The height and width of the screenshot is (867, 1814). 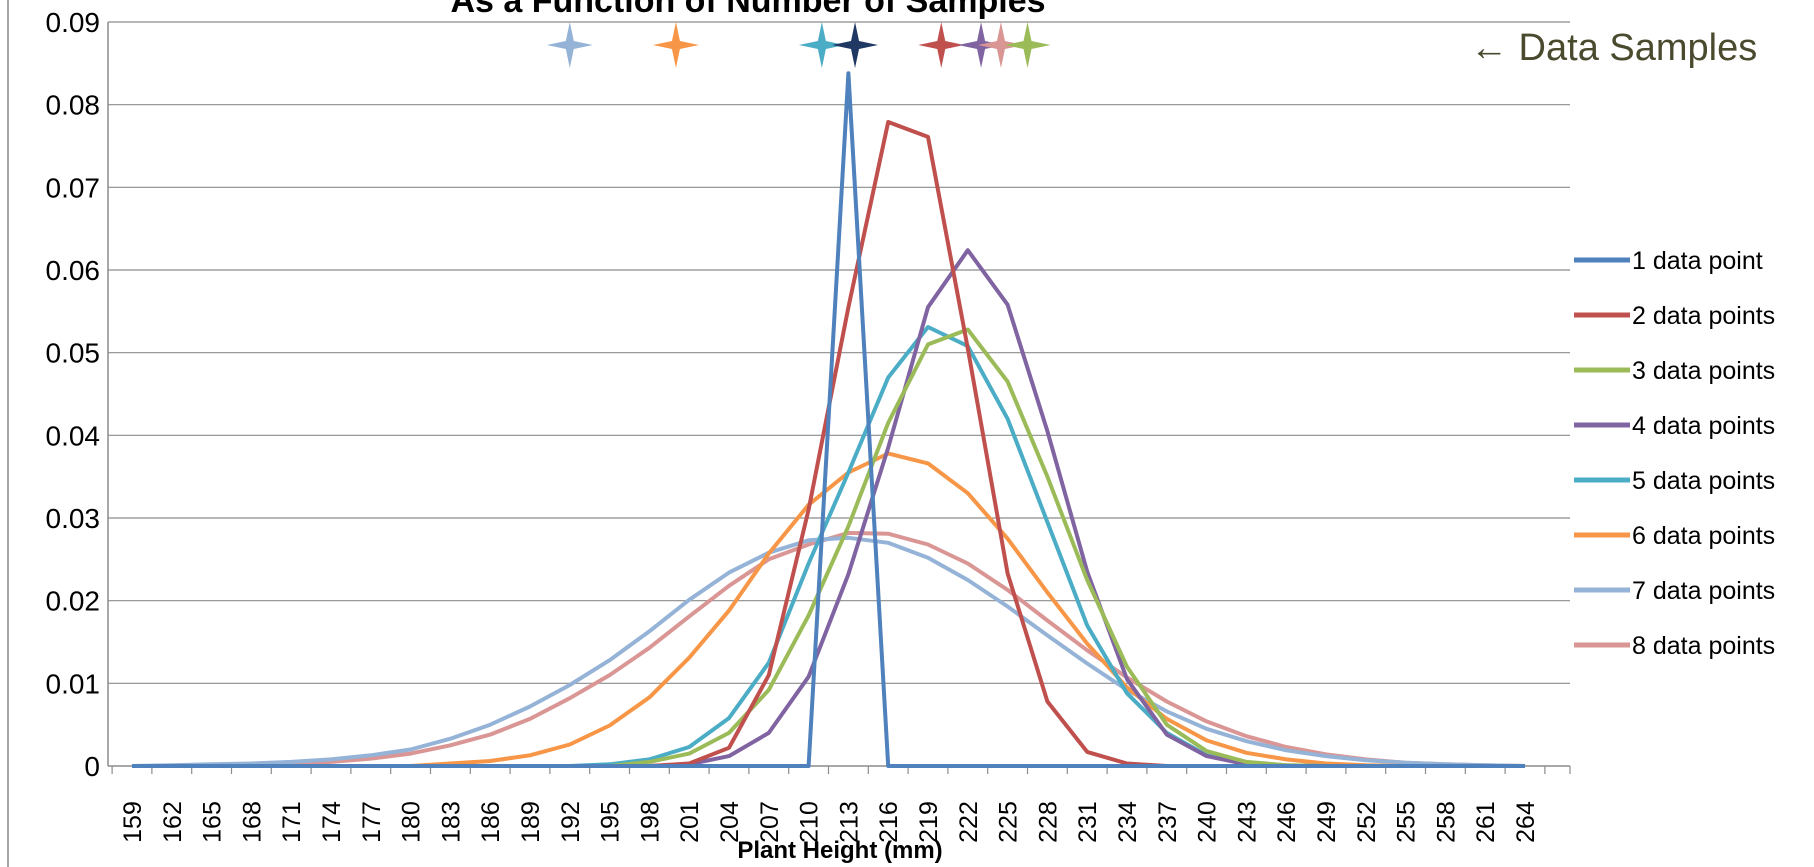 What do you see at coordinates (839, 850) in the screenshot?
I see `x-axis-label: Plant Height (mm)` at bounding box center [839, 850].